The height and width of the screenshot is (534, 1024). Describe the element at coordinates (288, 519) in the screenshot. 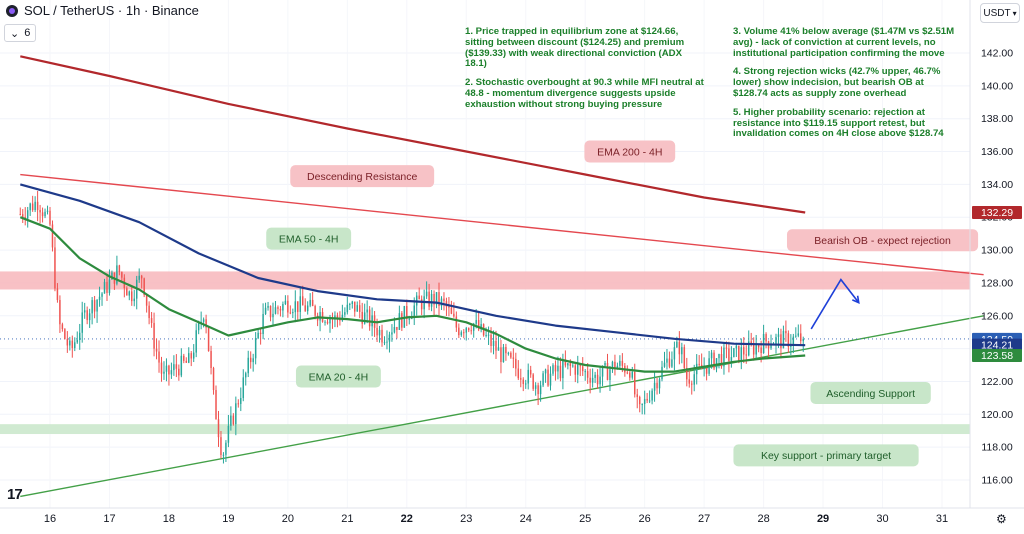

I see `x-tick-label: 20` at that location.